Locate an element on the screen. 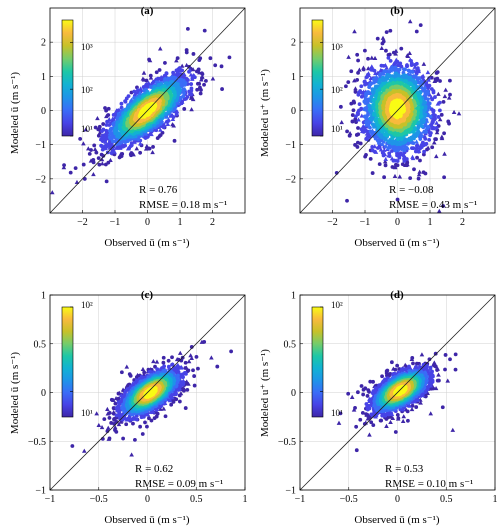 The image size is (500, 530). x-tick-label: 0 is located at coordinates (397, 222).